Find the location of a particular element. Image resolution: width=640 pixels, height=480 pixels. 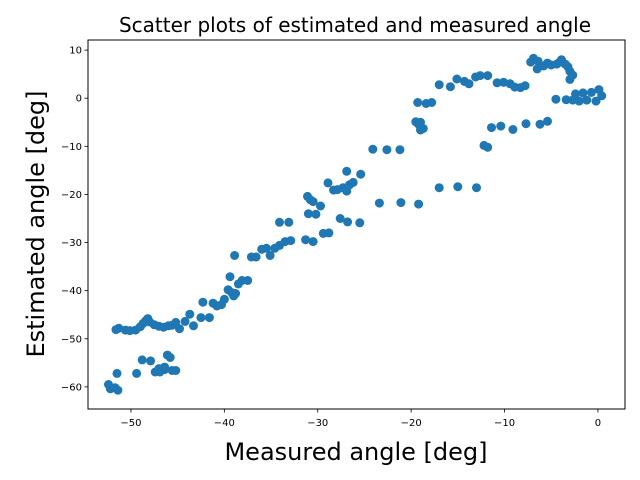

y-tick-label: 0 is located at coordinates (79, 99).